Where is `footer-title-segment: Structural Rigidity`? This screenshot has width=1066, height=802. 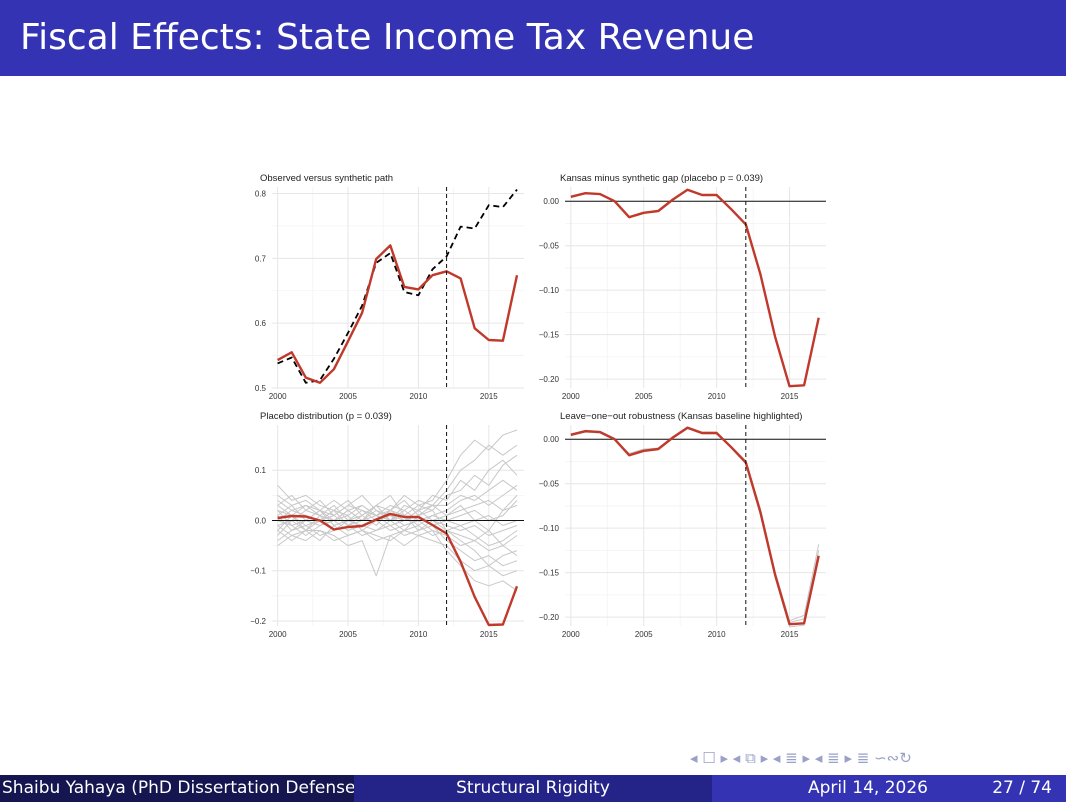
footer-title-segment: Structural Rigidity is located at coordinates (533, 788).